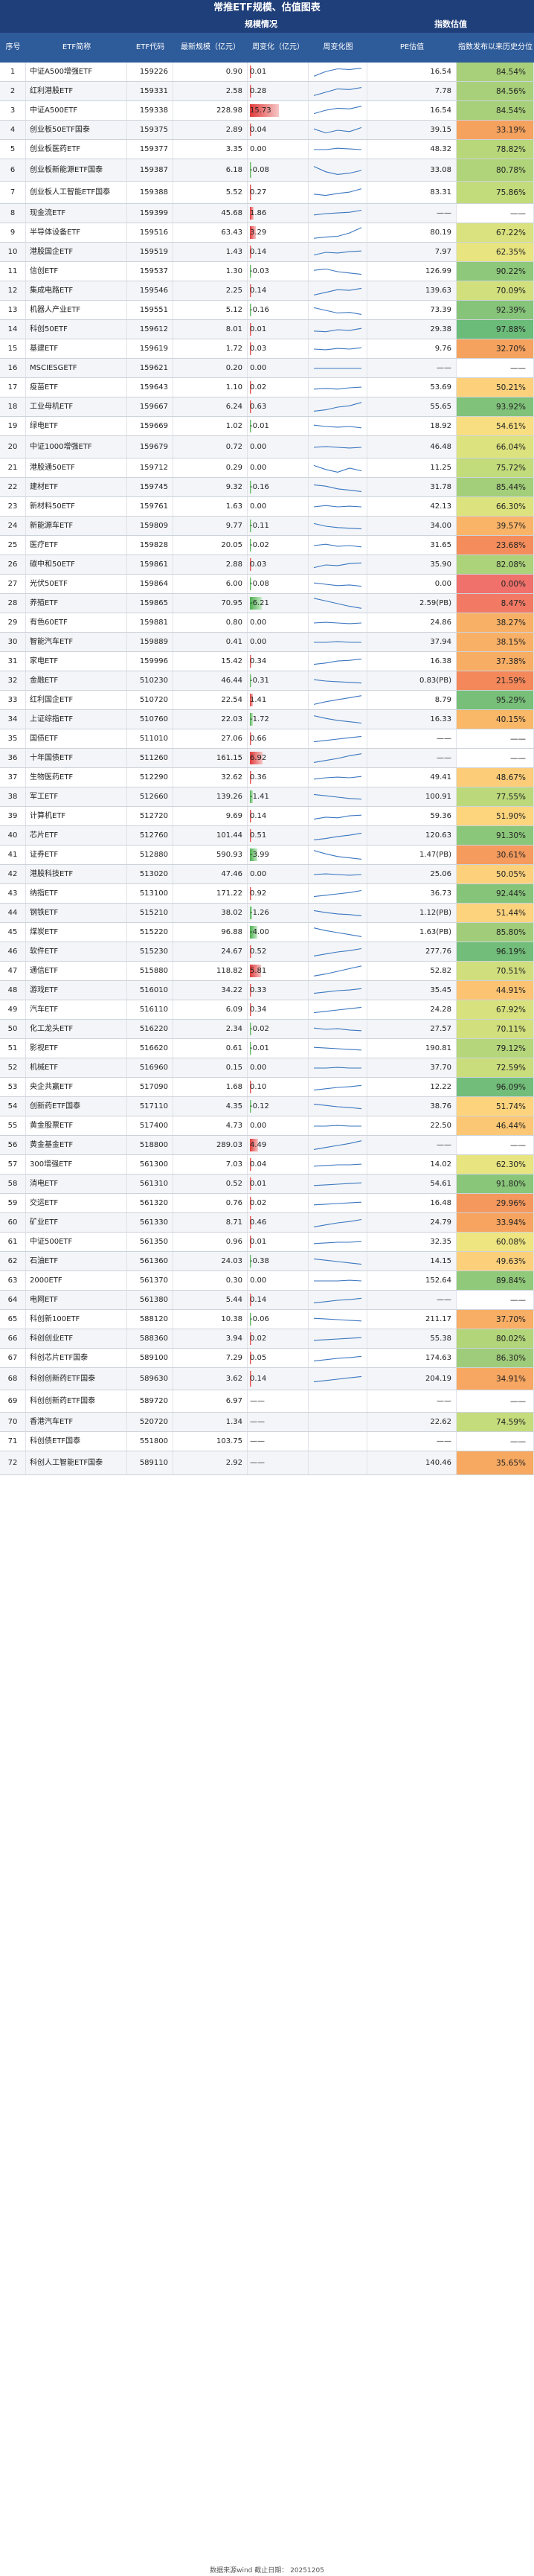  What do you see at coordinates (495, 192) in the screenshot?
I see `cell-pct: 75.86%` at bounding box center [495, 192].